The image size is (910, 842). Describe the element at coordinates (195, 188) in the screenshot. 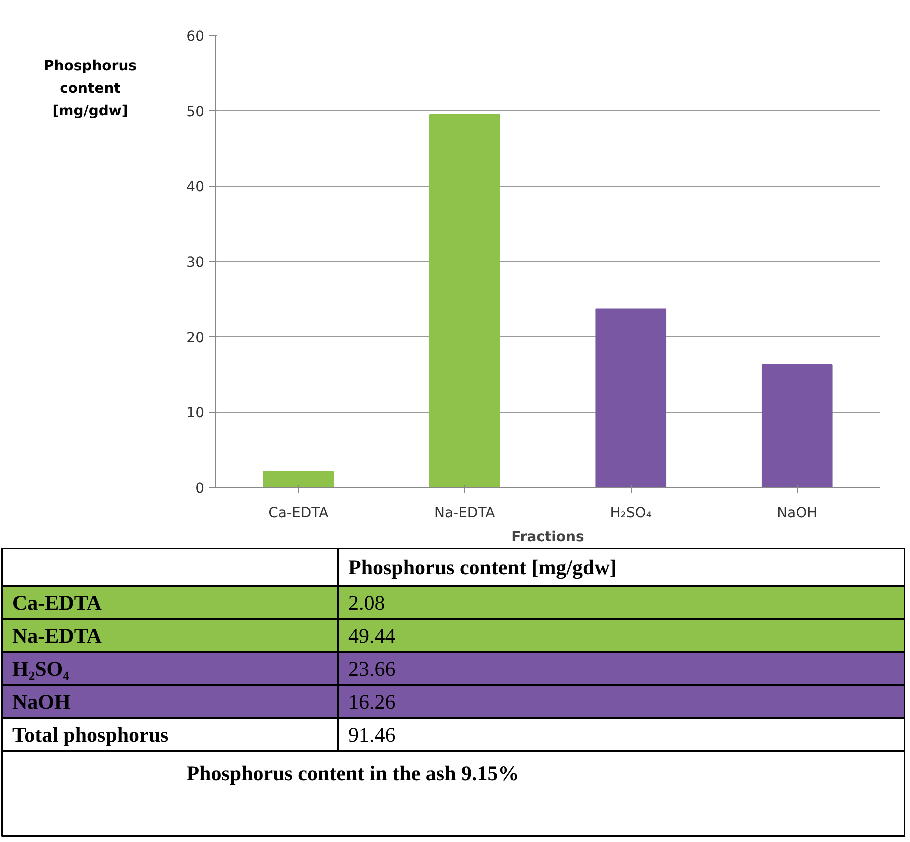

I see `y-tick-label: 40` at that location.